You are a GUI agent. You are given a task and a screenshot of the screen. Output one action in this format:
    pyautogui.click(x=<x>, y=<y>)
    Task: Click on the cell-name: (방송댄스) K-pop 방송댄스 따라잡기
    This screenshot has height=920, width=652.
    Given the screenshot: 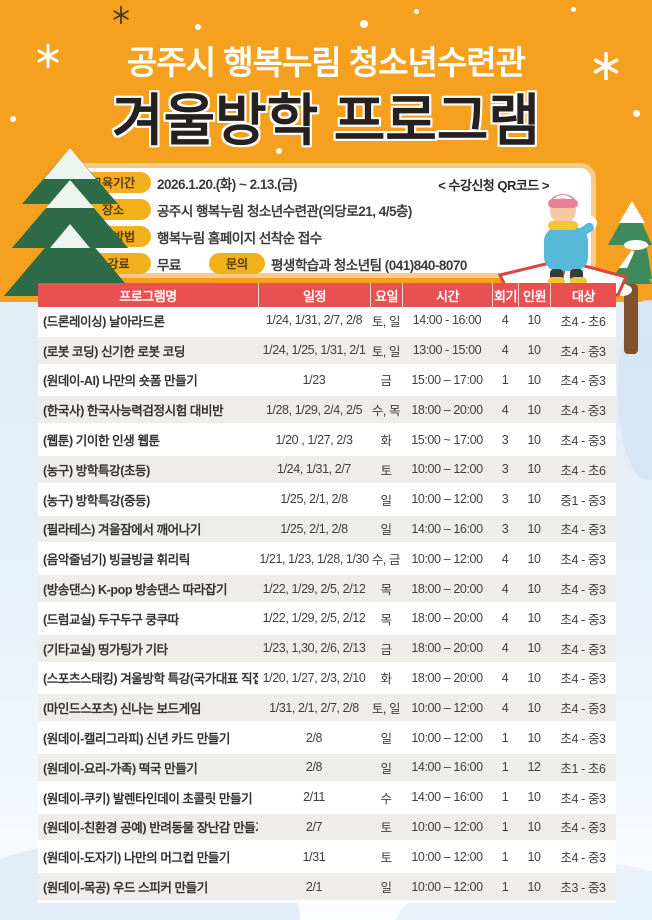 What is the action you would take?
    pyautogui.click(x=135, y=590)
    